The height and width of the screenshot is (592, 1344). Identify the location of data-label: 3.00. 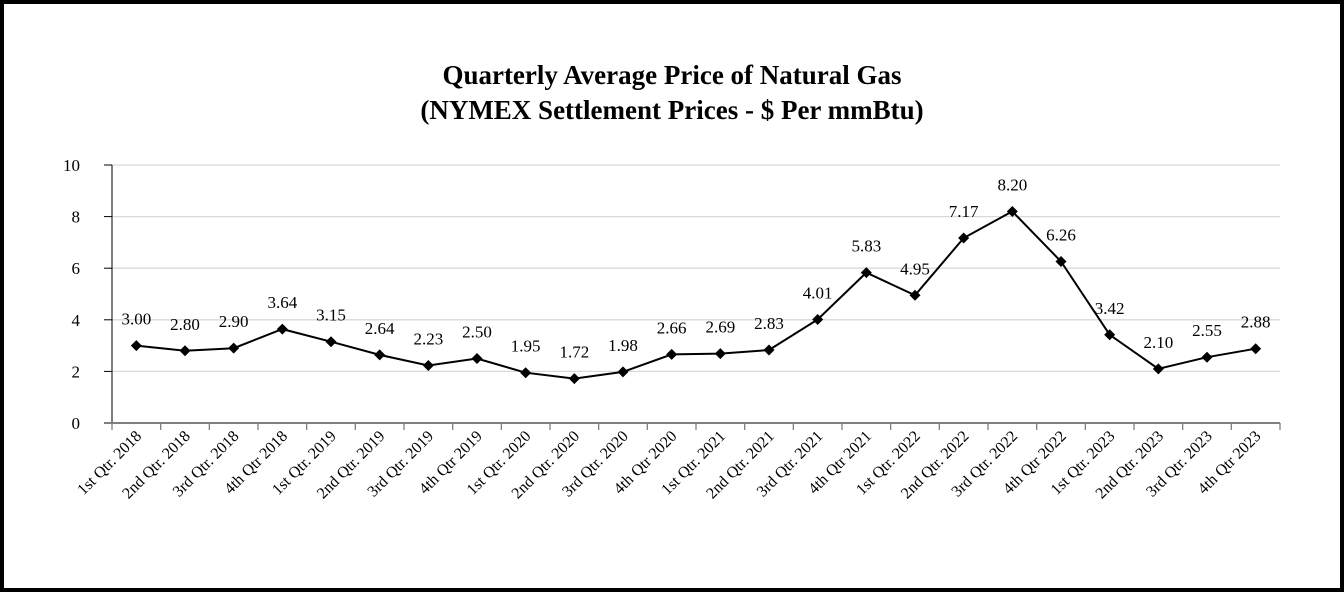
(136, 319).